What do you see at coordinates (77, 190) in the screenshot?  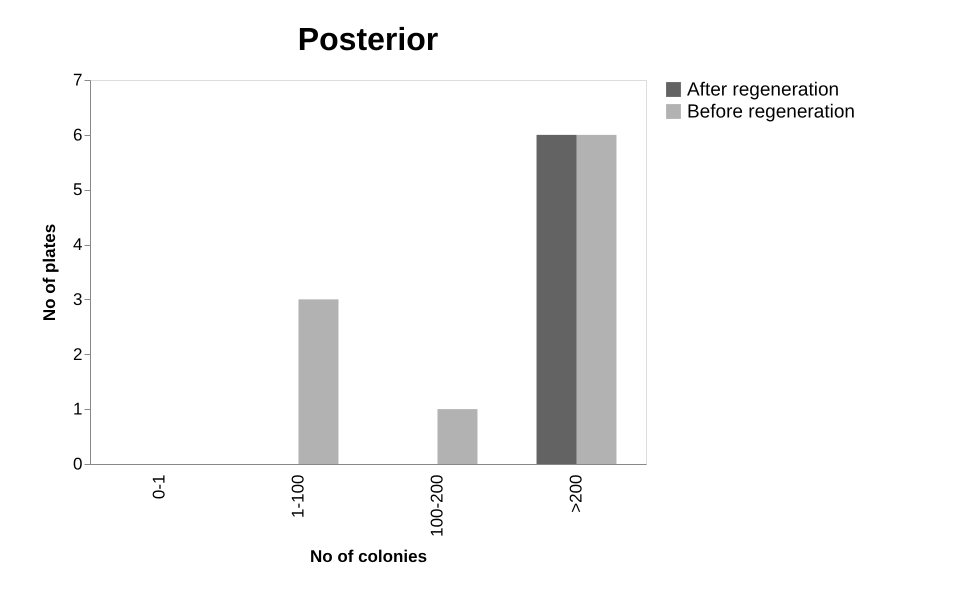 I see `y-tick-label: 5` at bounding box center [77, 190].